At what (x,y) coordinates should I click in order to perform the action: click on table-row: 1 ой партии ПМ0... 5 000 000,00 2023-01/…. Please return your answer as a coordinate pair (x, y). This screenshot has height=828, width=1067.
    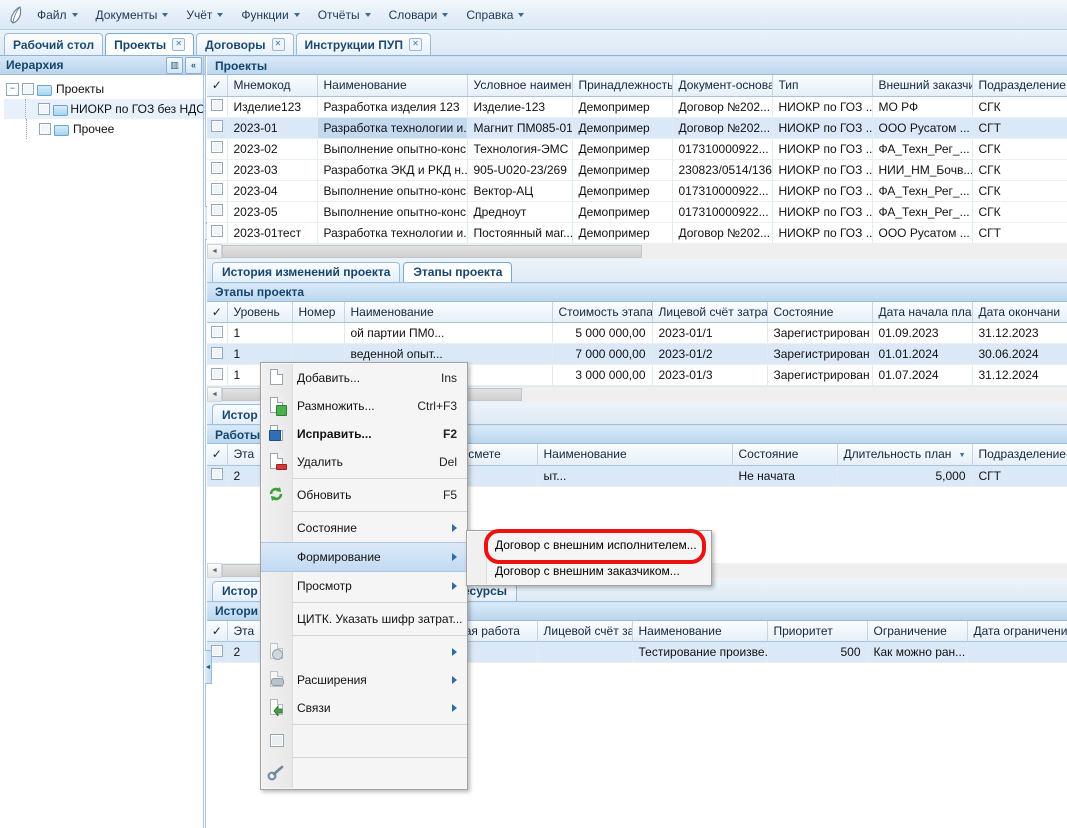
    Looking at the image, I should click on (637, 333).